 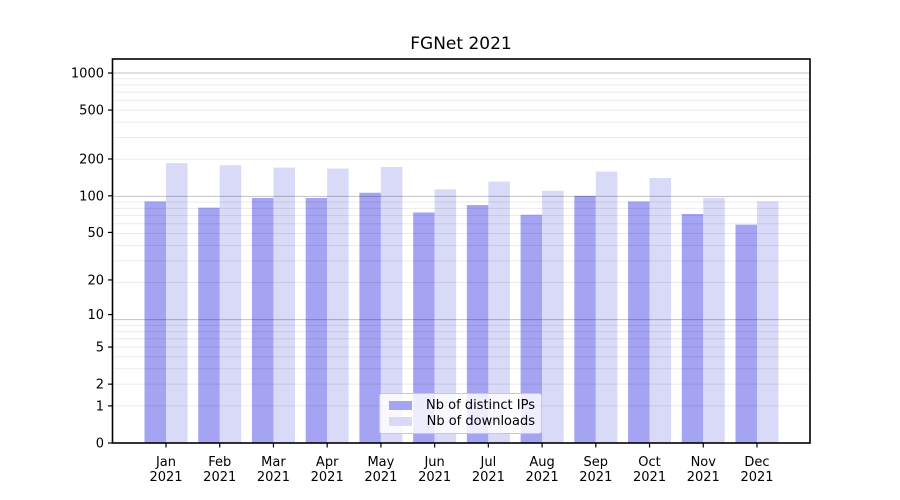 What do you see at coordinates (531, 328) in the screenshot?
I see `bar-distinct-ips-aug` at bounding box center [531, 328].